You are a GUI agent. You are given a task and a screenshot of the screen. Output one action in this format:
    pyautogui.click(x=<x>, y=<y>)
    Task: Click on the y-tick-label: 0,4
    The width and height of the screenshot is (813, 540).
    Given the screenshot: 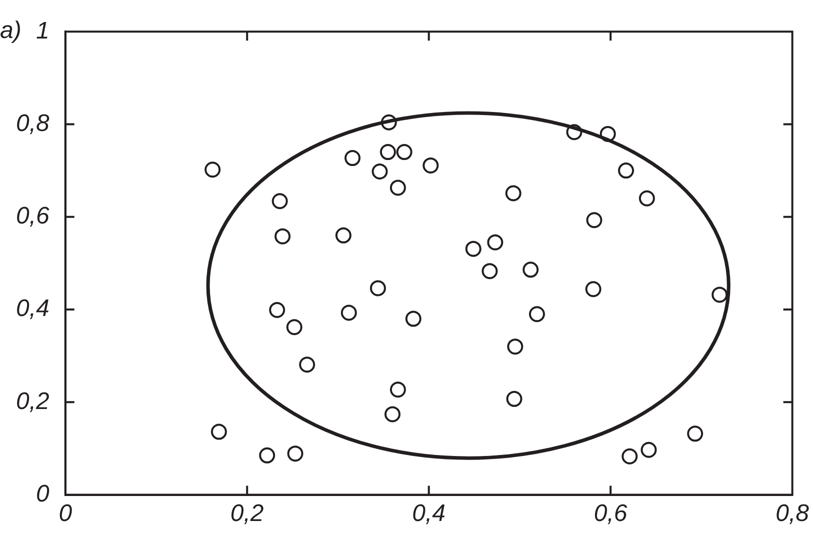 What is the action you would take?
    pyautogui.click(x=33, y=308)
    